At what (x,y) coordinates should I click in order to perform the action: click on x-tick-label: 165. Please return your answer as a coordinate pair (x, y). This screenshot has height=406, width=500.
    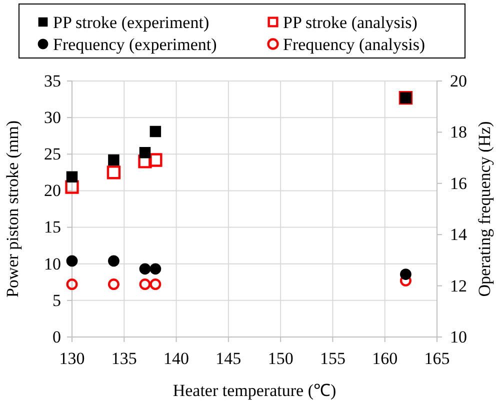
    Looking at the image, I should click on (437, 358).